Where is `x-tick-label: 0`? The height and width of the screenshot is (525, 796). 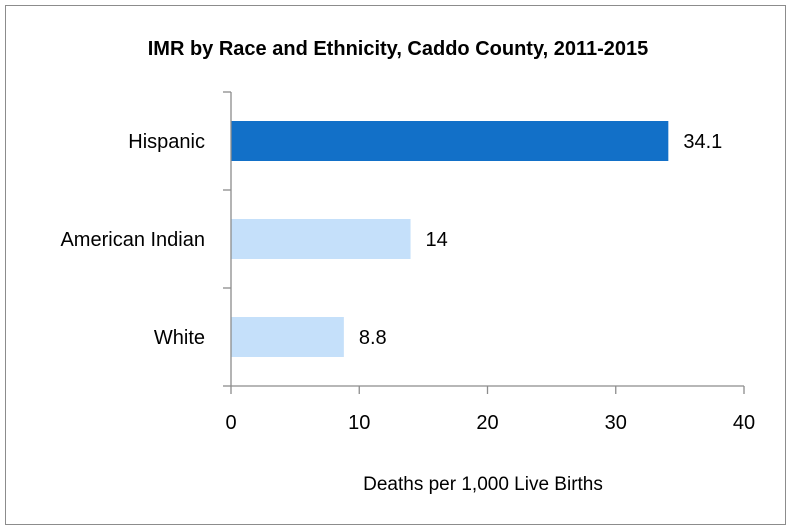 x-tick-label: 0 is located at coordinates (230, 423).